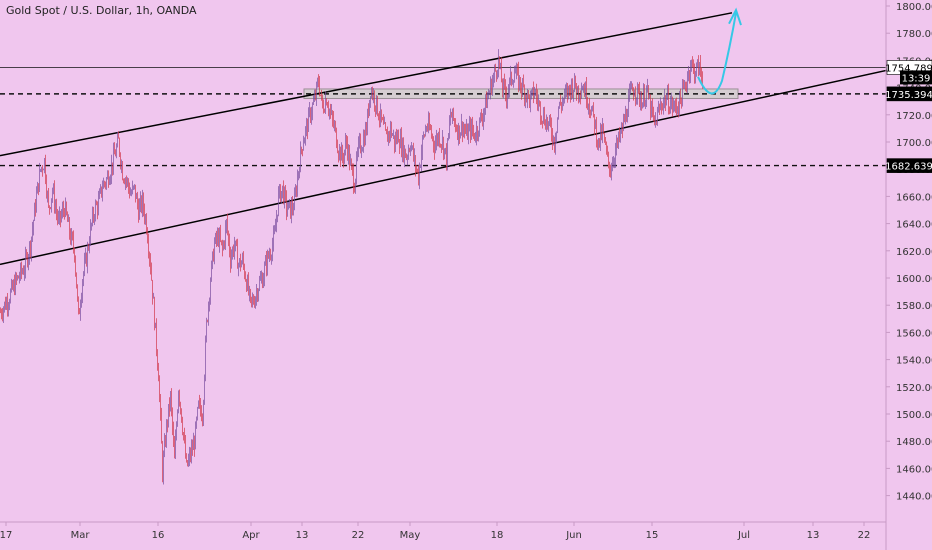  Describe the element at coordinates (914, 361) in the screenshot. I see `price-tick-label: 1540.000` at that location.